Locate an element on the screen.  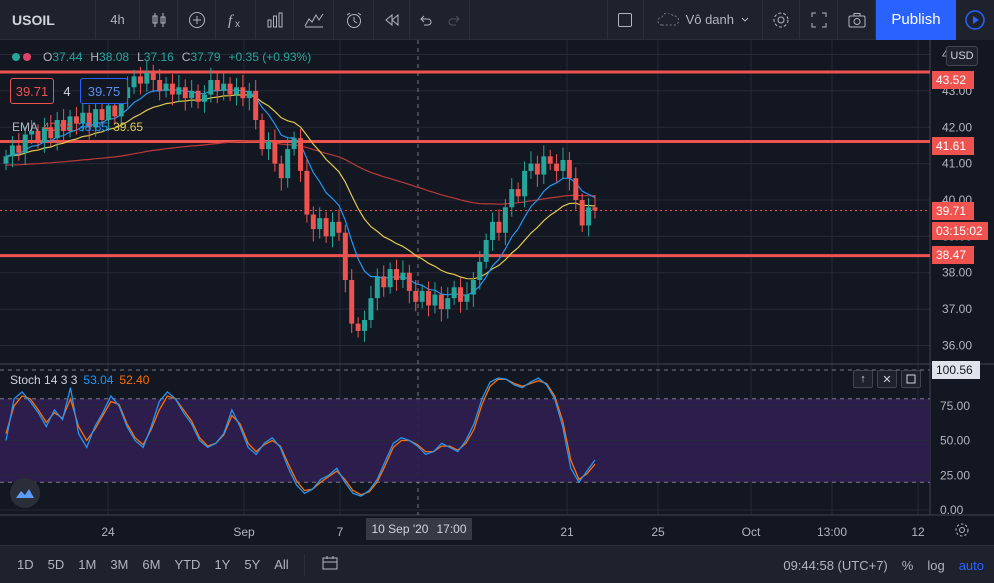
countdown-text: 03:15:02 is located at coordinates (959, 231).